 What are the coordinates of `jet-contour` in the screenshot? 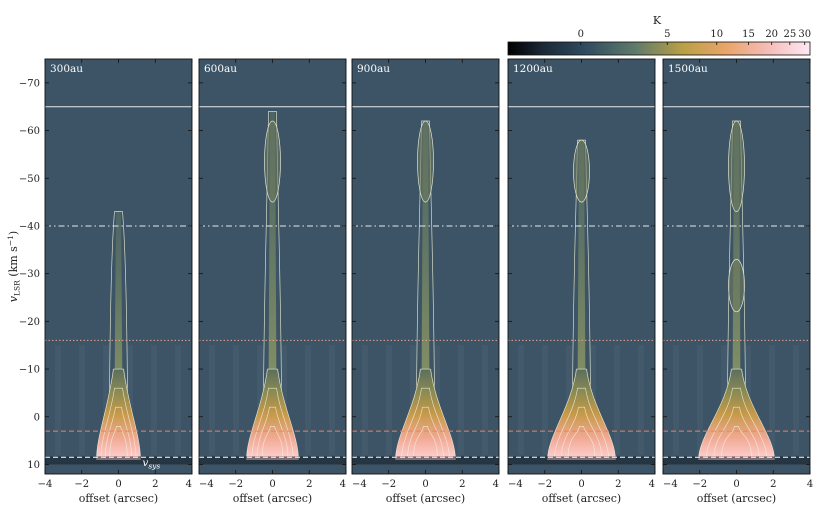 It's located at (272, 252).